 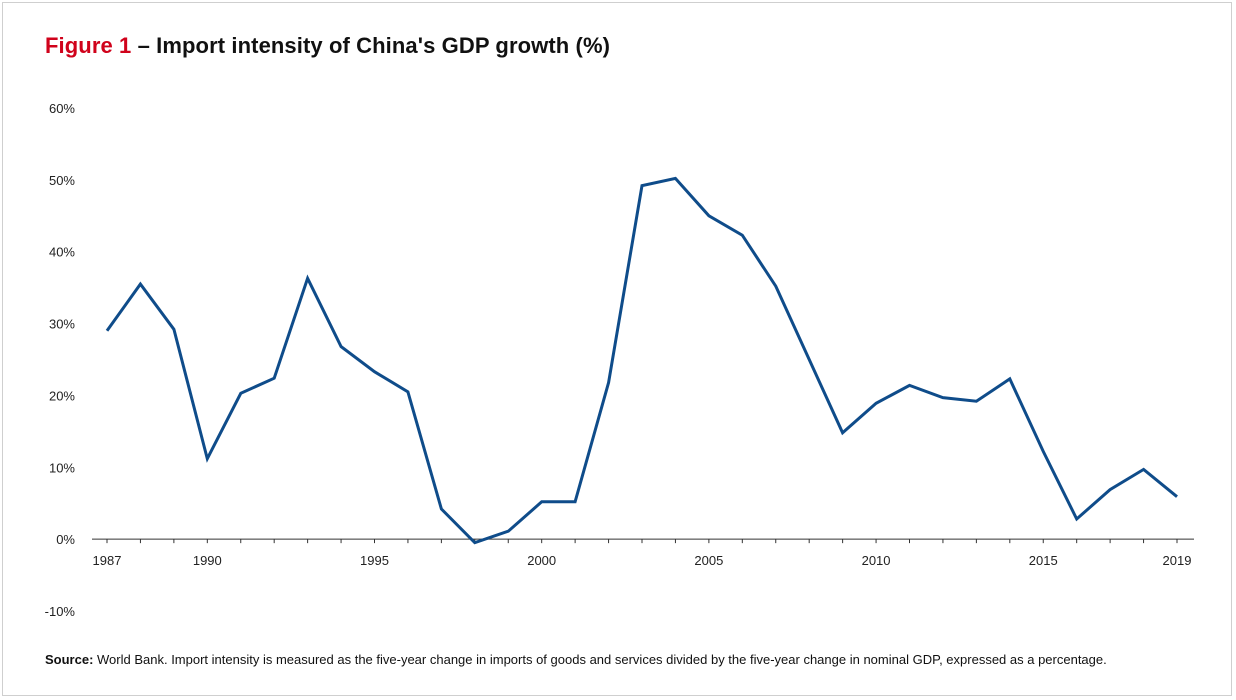 I want to click on x-tick-label: 2015, so click(x=1043, y=560).